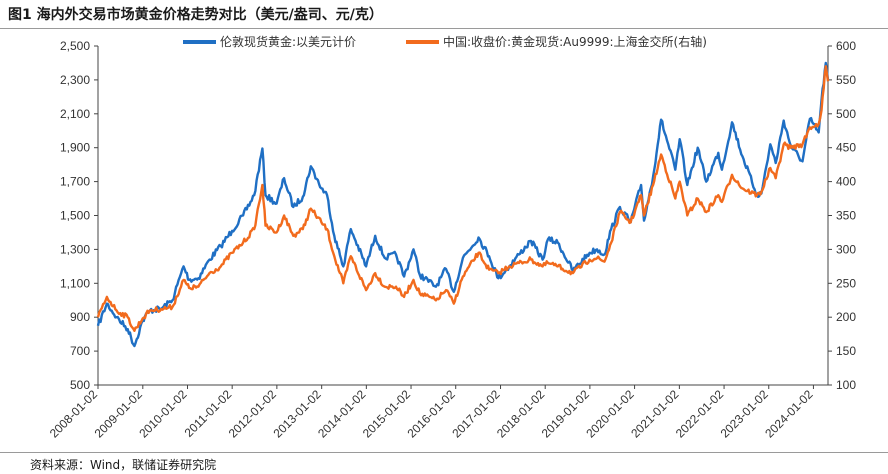 The height and width of the screenshot is (474, 888). What do you see at coordinates (75, 148) in the screenshot?
I see `left-tick-label: 1,900` at bounding box center [75, 148].